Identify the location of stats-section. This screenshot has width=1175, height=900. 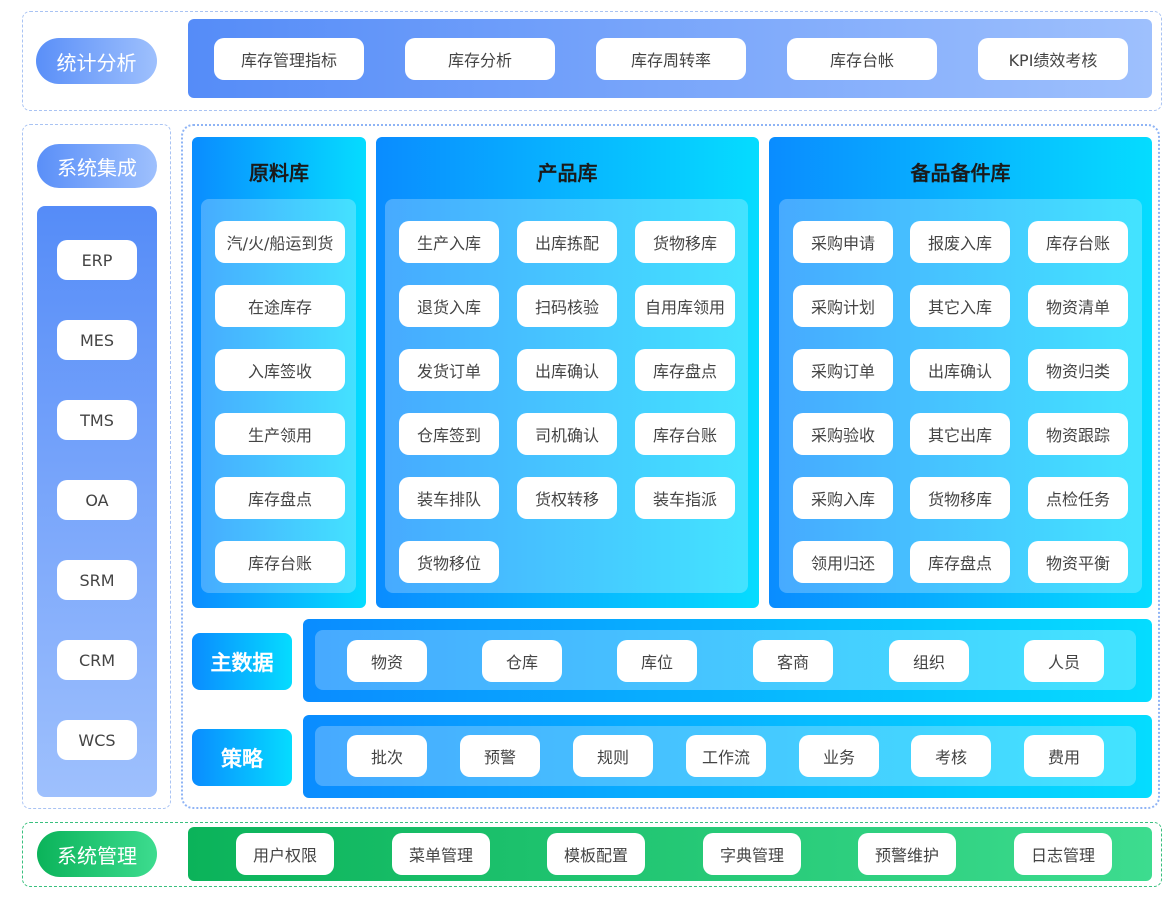
(592, 61).